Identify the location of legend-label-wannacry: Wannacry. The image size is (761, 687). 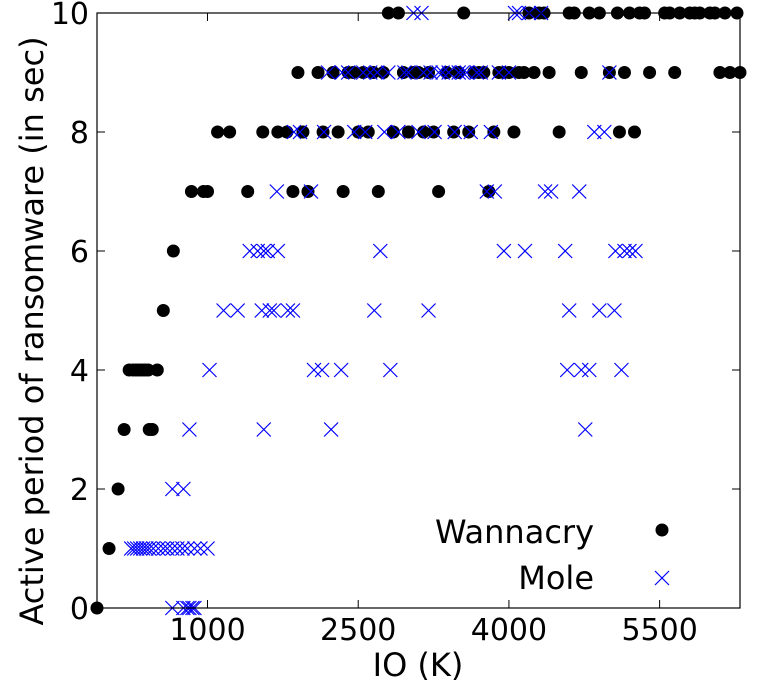
(514, 532).